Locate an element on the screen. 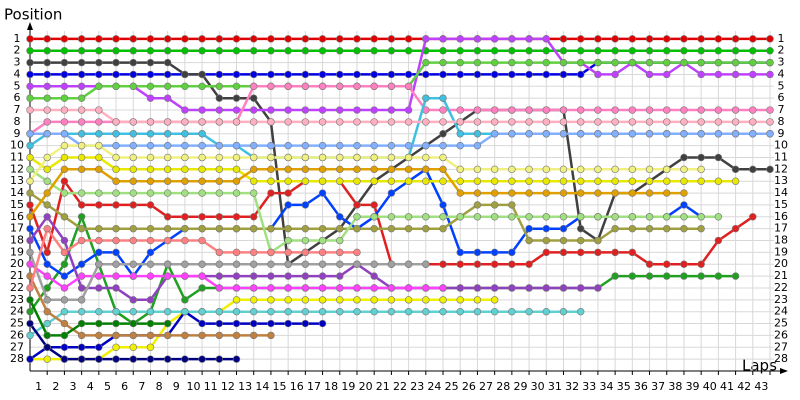 The image size is (800, 400). y-tick-label: 24 is located at coordinates (17, 311).